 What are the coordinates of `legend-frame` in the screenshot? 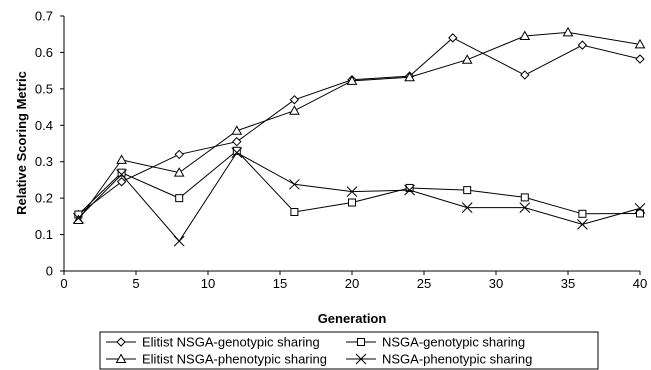 It's located at (349, 350).